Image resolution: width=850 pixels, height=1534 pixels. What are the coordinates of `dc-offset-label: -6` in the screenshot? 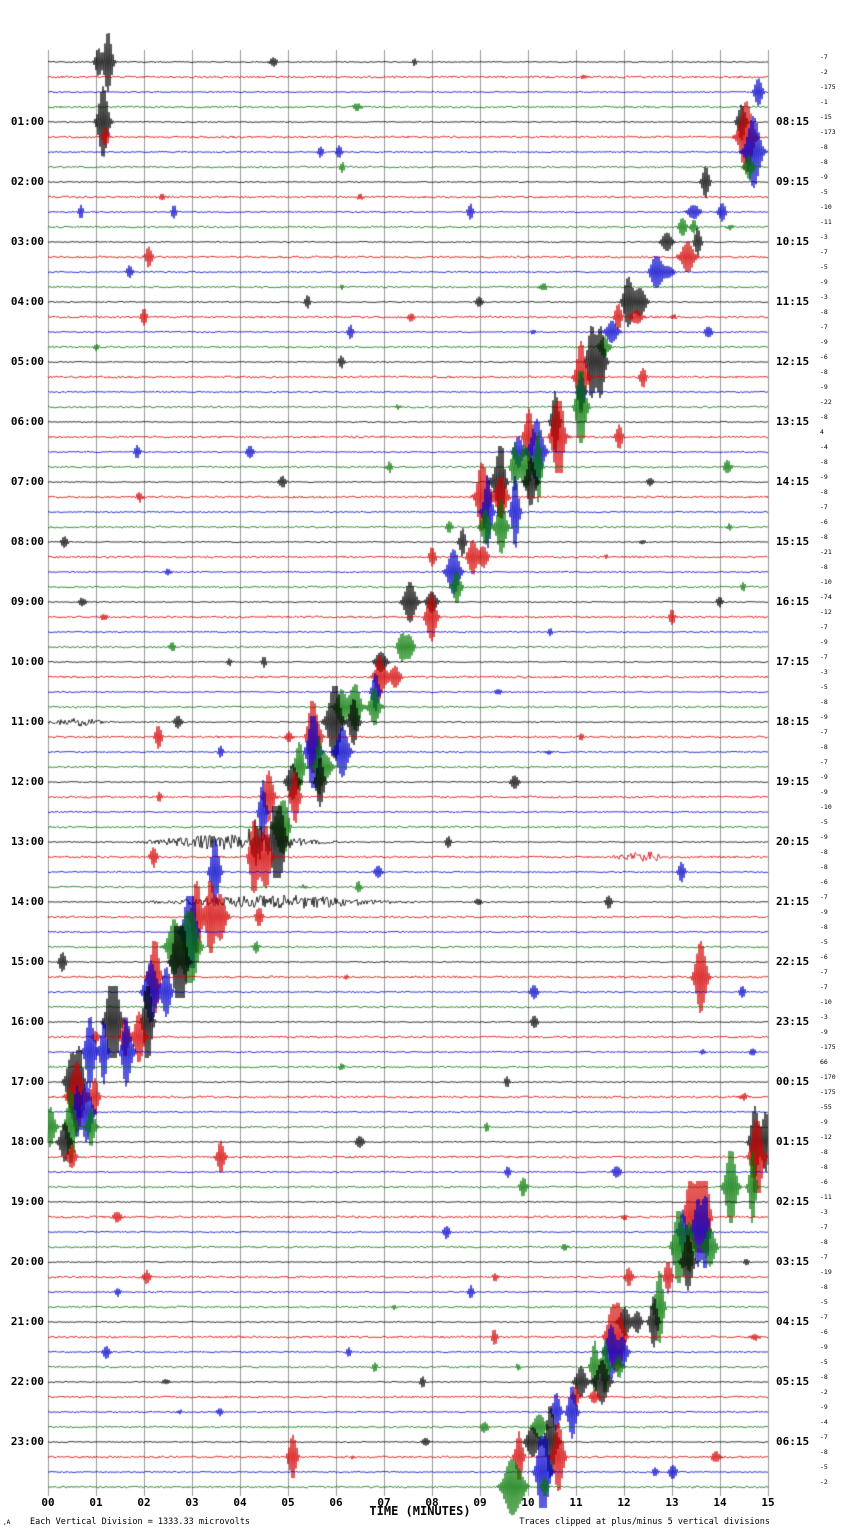 It's located at (824, 957).